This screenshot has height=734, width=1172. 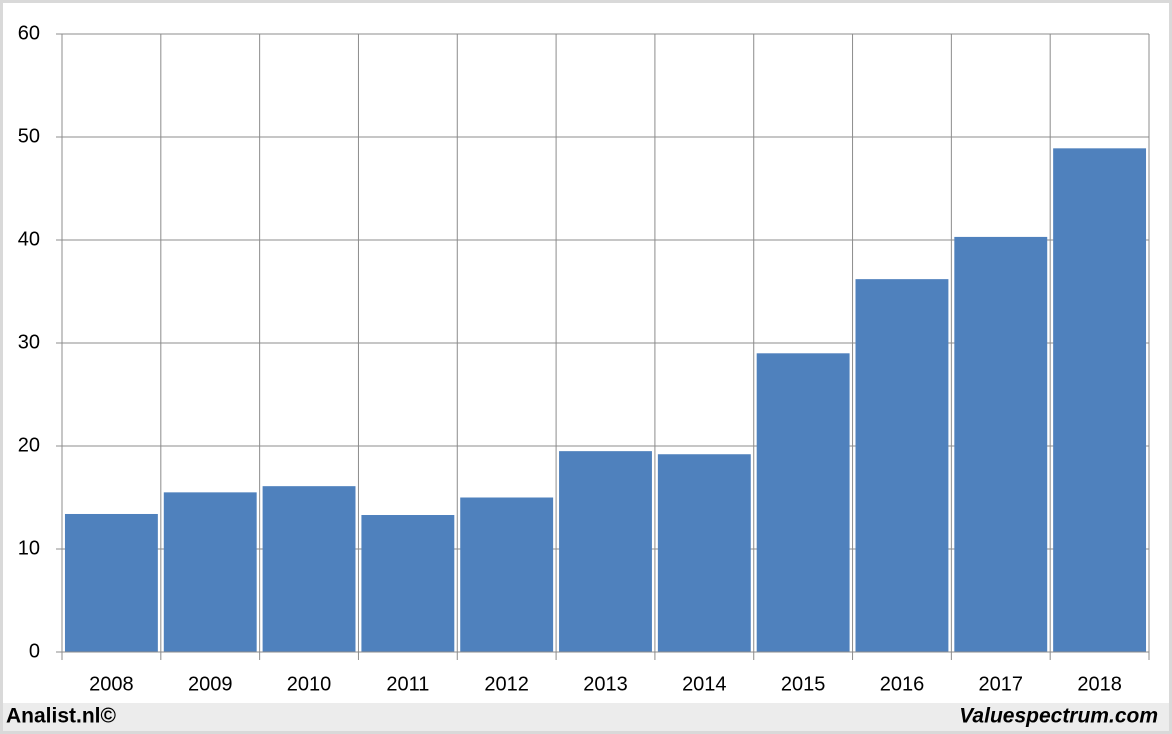 What do you see at coordinates (61, 716) in the screenshot?
I see `footer-left: Analist.nl©` at bounding box center [61, 716].